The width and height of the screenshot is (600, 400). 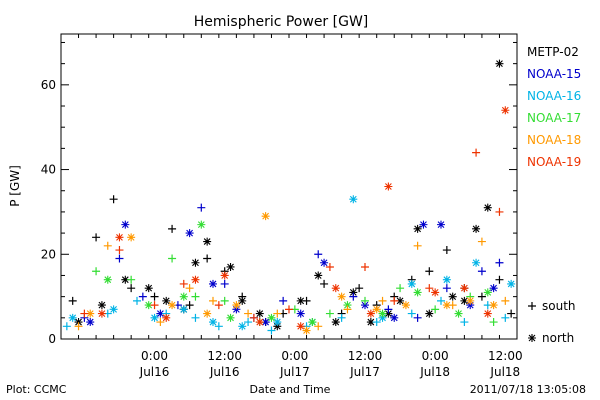 What do you see at coordinates (559, 306) in the screenshot?
I see `marker-key-label: south` at bounding box center [559, 306].